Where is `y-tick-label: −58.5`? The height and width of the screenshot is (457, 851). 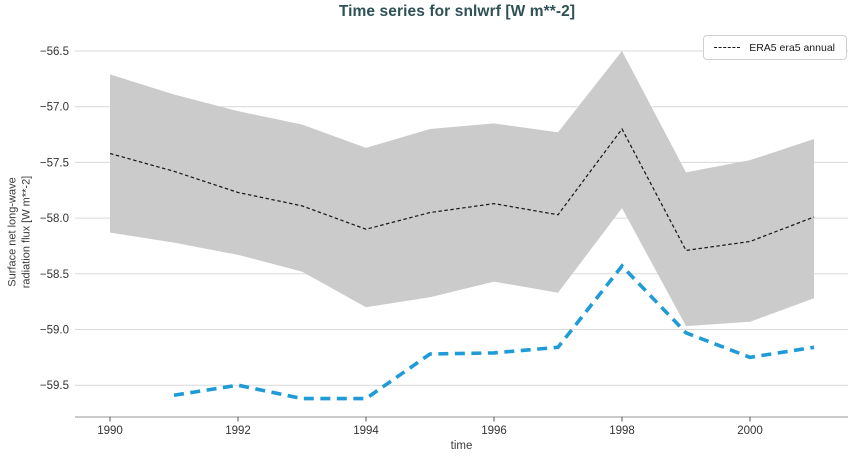
y-tick-label: −58.5 is located at coordinates (54, 275).